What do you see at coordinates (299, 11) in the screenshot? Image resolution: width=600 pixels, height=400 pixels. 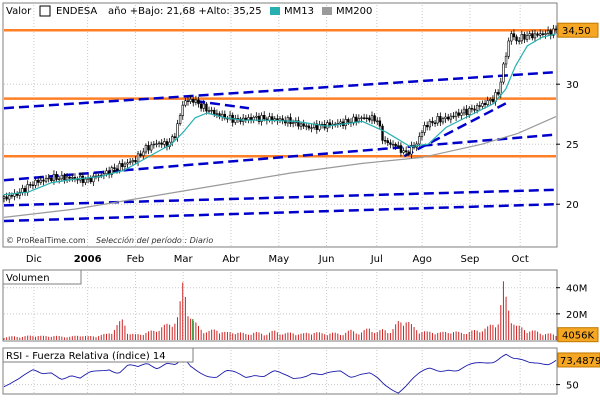 I see `ma13-legend: MM13` at bounding box center [299, 11].